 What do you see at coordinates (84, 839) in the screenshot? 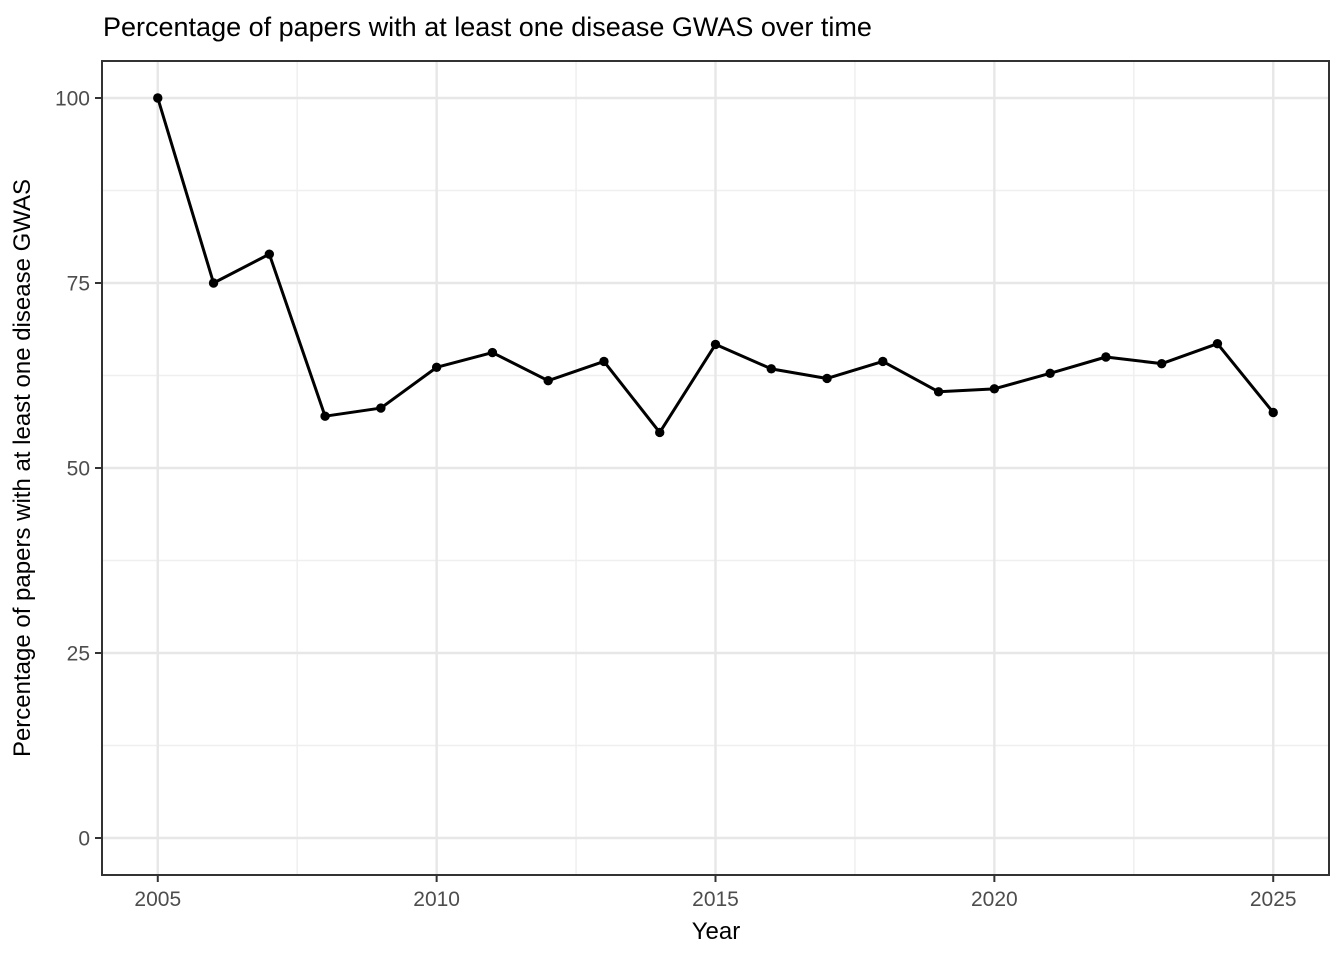
I see `y-tick-label: 0` at bounding box center [84, 839].